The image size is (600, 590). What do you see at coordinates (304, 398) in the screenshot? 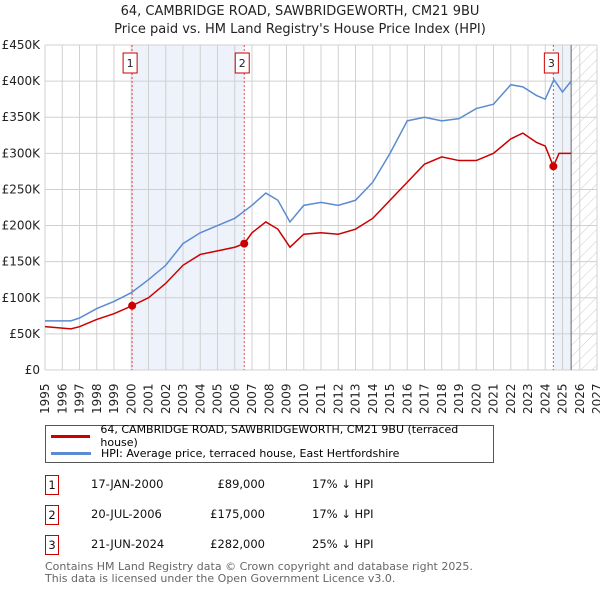
I see `x-tick-label: 2010` at bounding box center [304, 398].